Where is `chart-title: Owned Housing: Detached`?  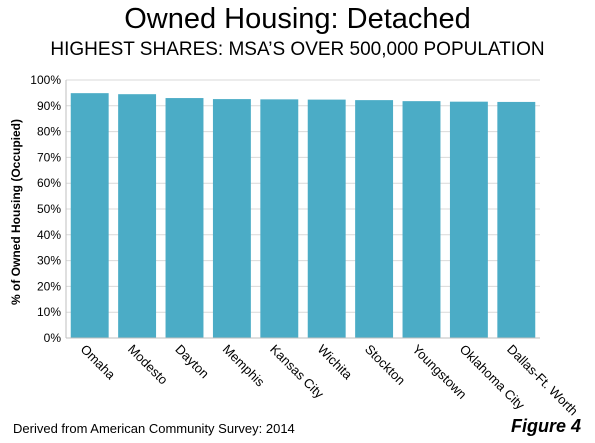 chart-title: Owned Housing: Detached is located at coordinates (297, 19).